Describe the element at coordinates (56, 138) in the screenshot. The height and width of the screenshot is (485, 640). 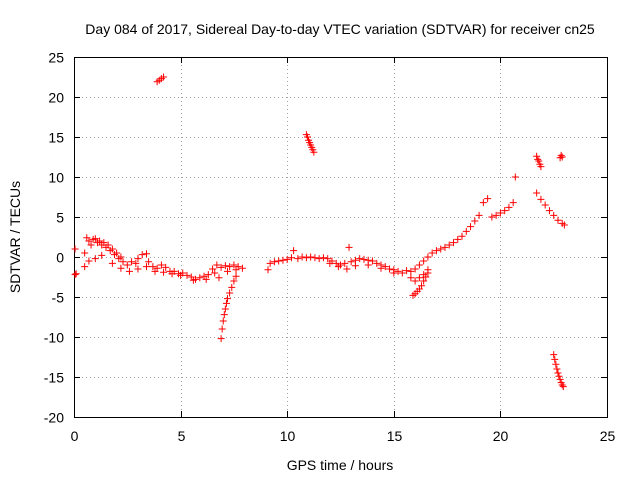
I see `y-tick-label: 15` at that location.